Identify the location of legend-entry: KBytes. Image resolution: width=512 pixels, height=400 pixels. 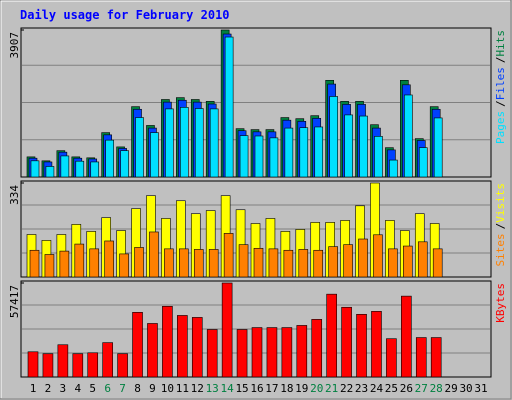
(500, 303).